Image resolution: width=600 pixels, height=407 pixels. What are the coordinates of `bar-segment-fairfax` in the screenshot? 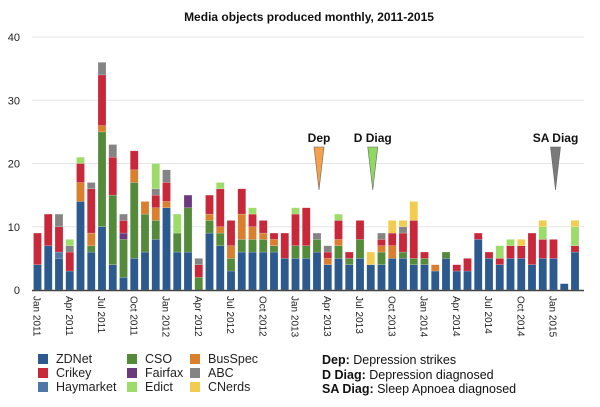 It's located at (188, 201).